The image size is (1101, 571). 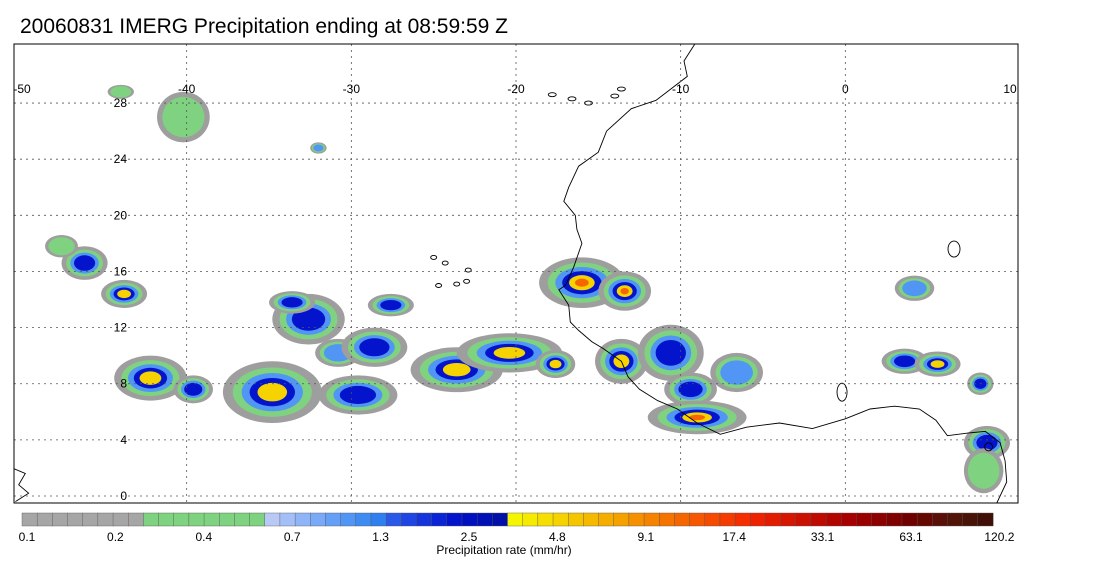 What do you see at coordinates (121, 215) in the screenshot?
I see `latitude-tick-label: 20` at bounding box center [121, 215].